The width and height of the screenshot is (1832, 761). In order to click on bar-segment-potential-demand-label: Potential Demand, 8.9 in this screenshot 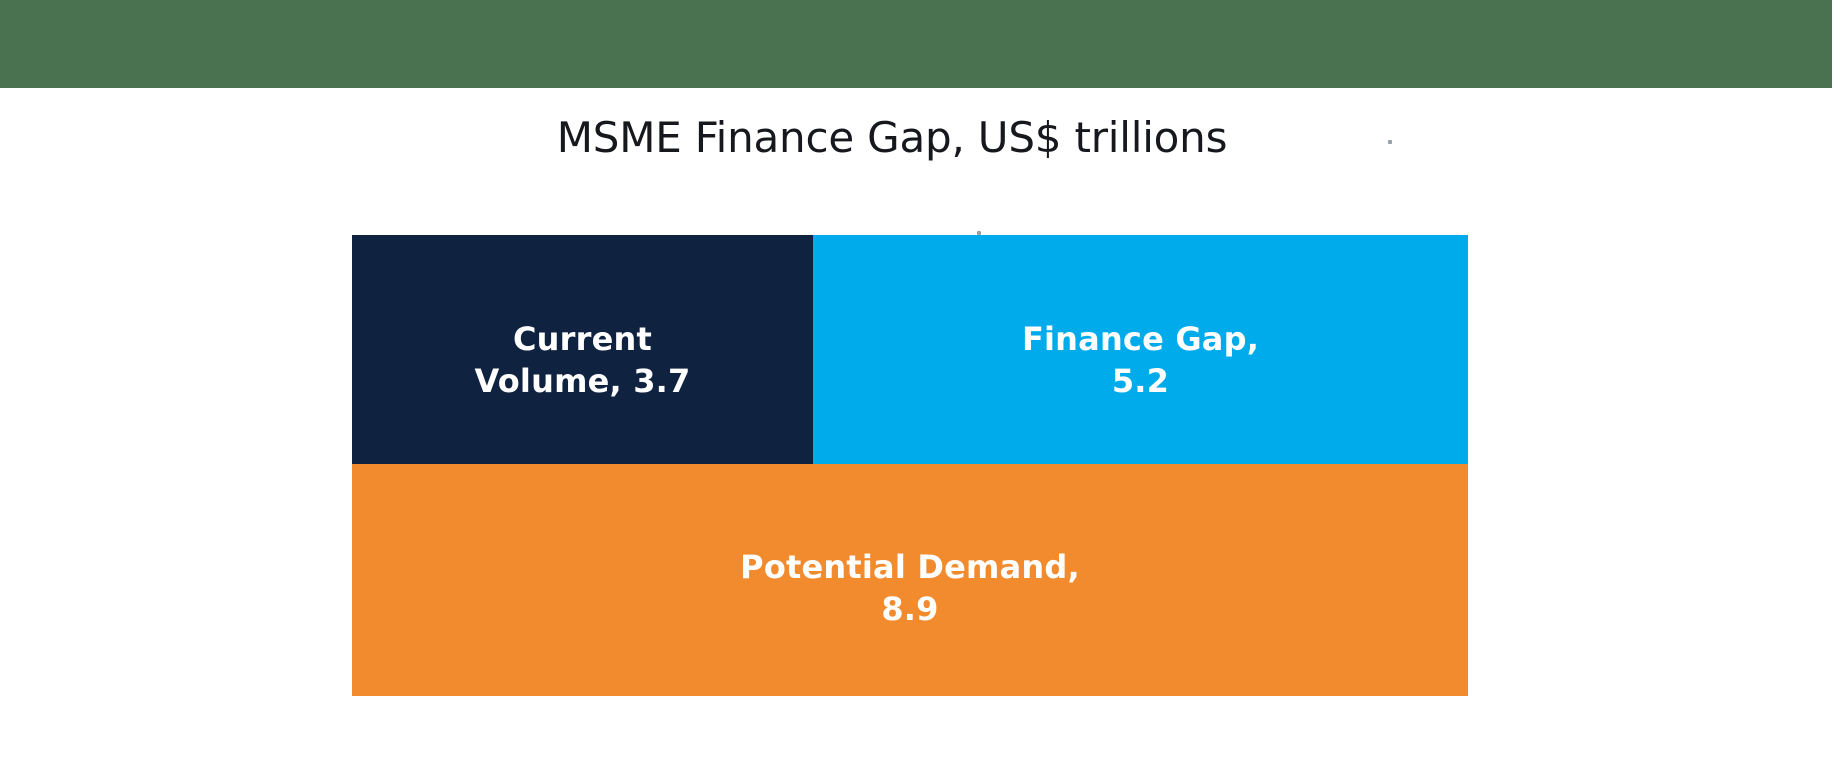, I will do `click(910, 588)`.